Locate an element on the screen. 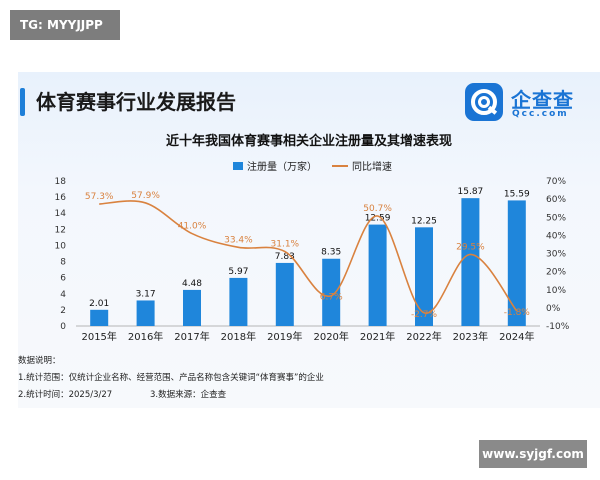  y2-axis-tick-label: 60% is located at coordinates (556, 200).